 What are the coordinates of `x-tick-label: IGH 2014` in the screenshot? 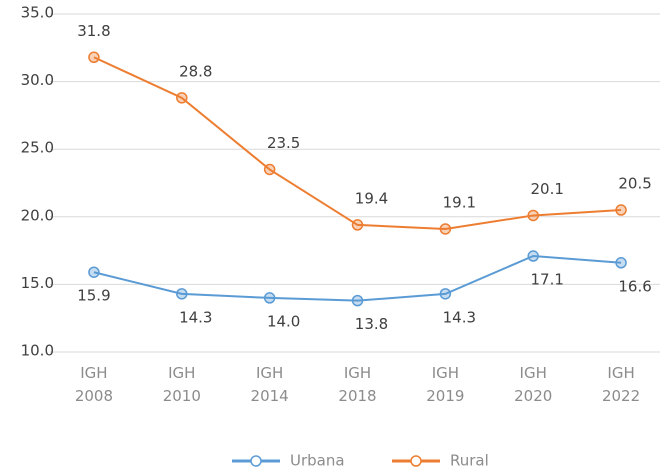 It's located at (270, 384).